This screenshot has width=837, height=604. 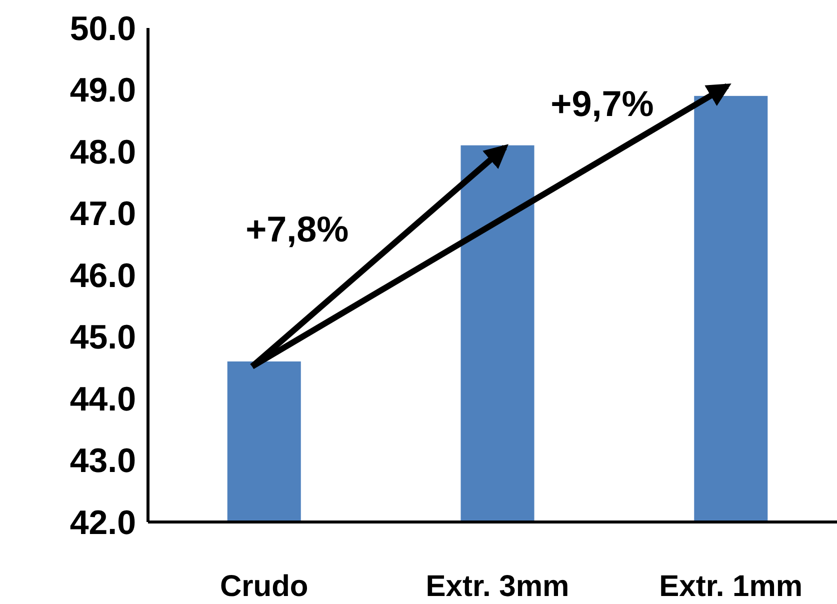 What do you see at coordinates (103, 275) in the screenshot?
I see `y-tick-label: 46.0` at bounding box center [103, 275].